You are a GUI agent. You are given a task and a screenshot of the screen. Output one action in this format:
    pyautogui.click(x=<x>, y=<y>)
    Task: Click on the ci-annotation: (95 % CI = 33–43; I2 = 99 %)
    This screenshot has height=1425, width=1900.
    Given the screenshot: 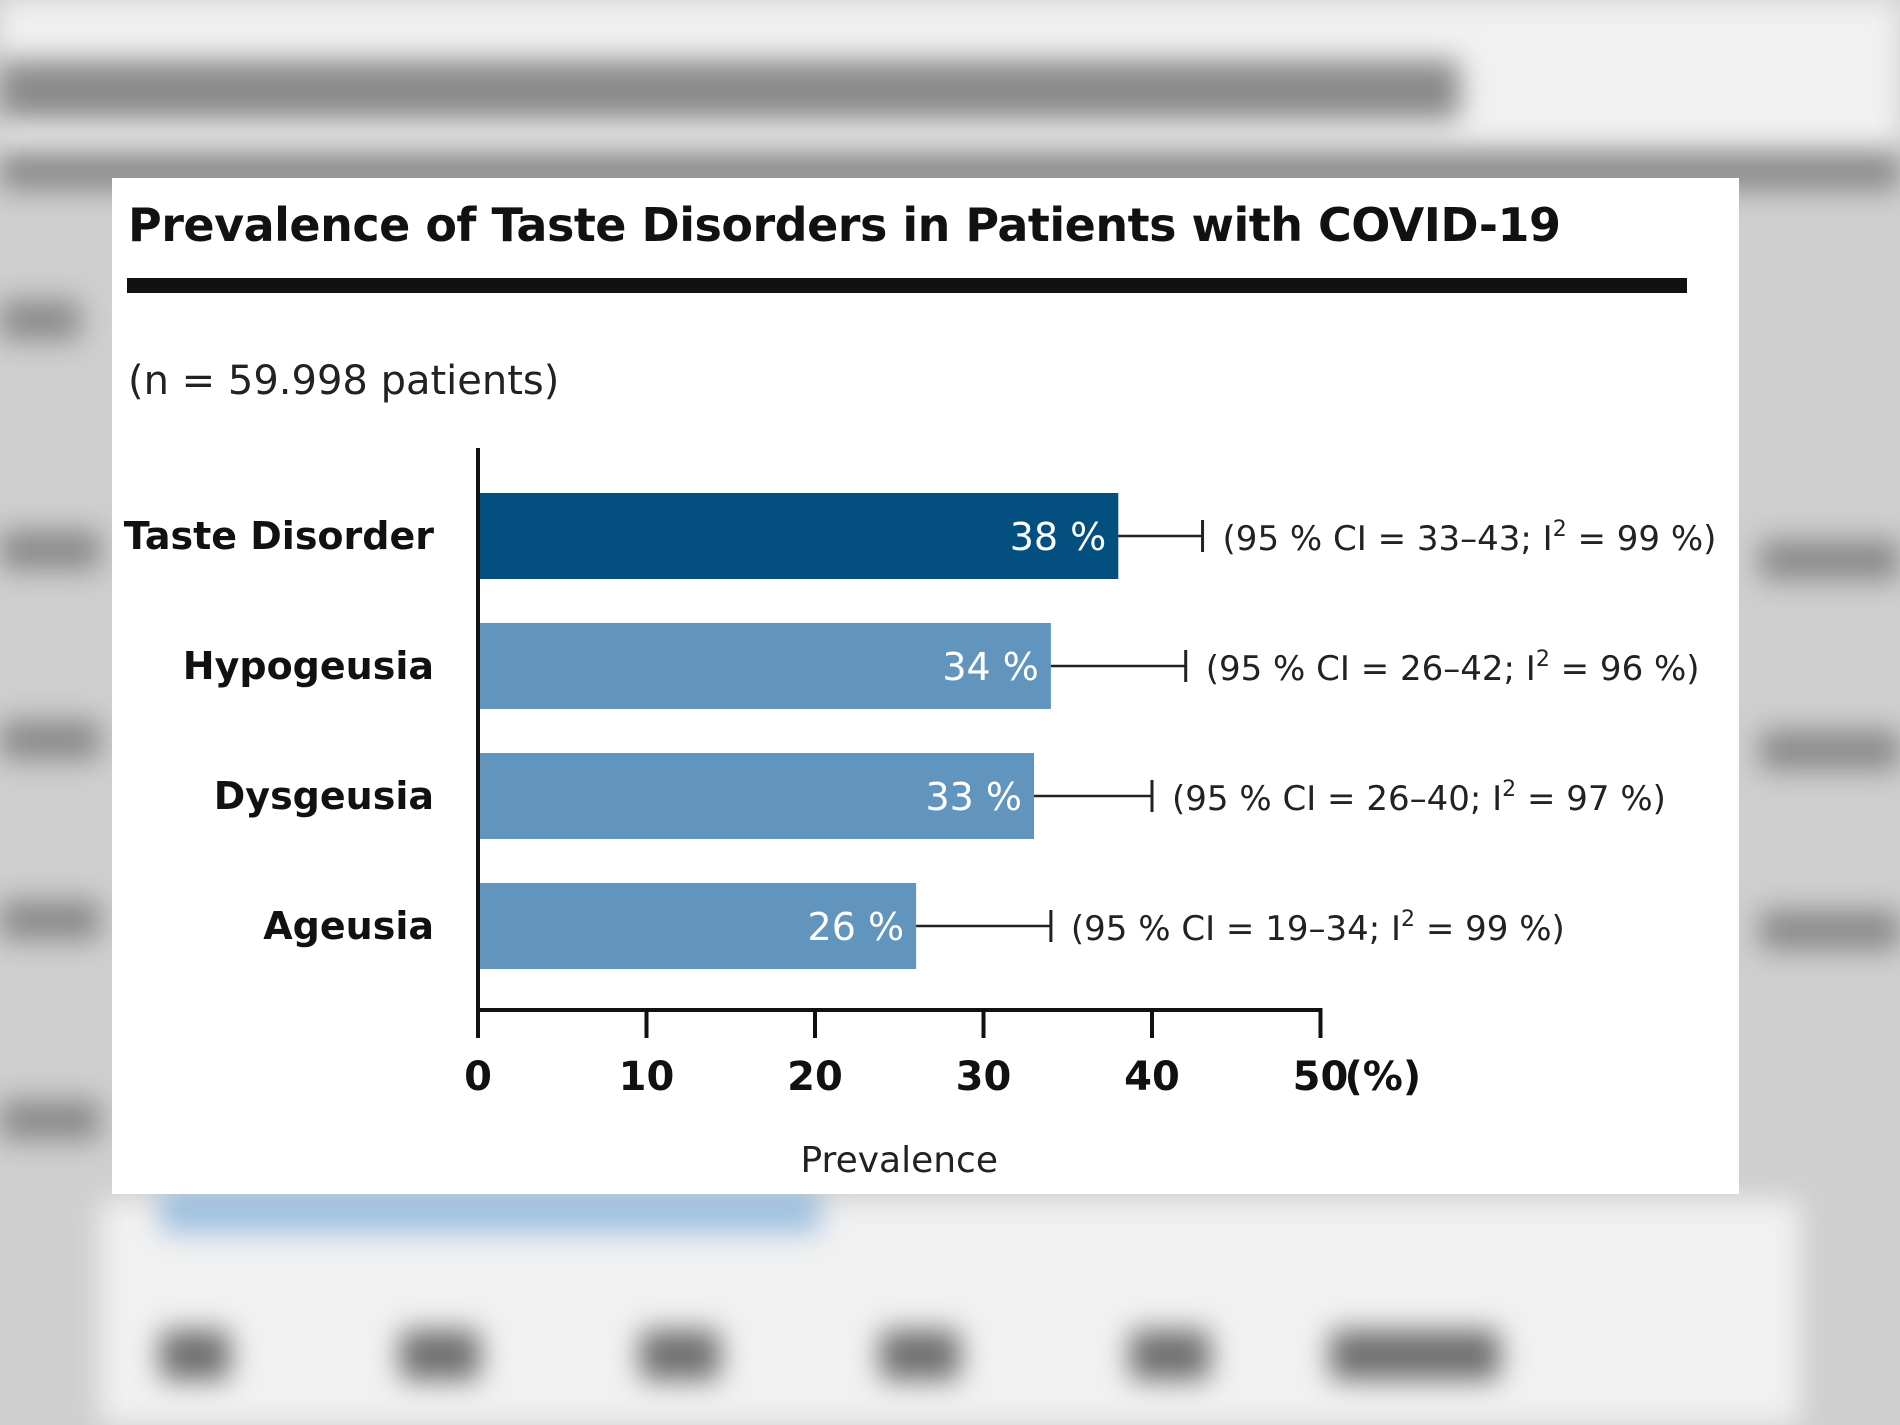 What is the action you would take?
    pyautogui.click(x=1470, y=538)
    